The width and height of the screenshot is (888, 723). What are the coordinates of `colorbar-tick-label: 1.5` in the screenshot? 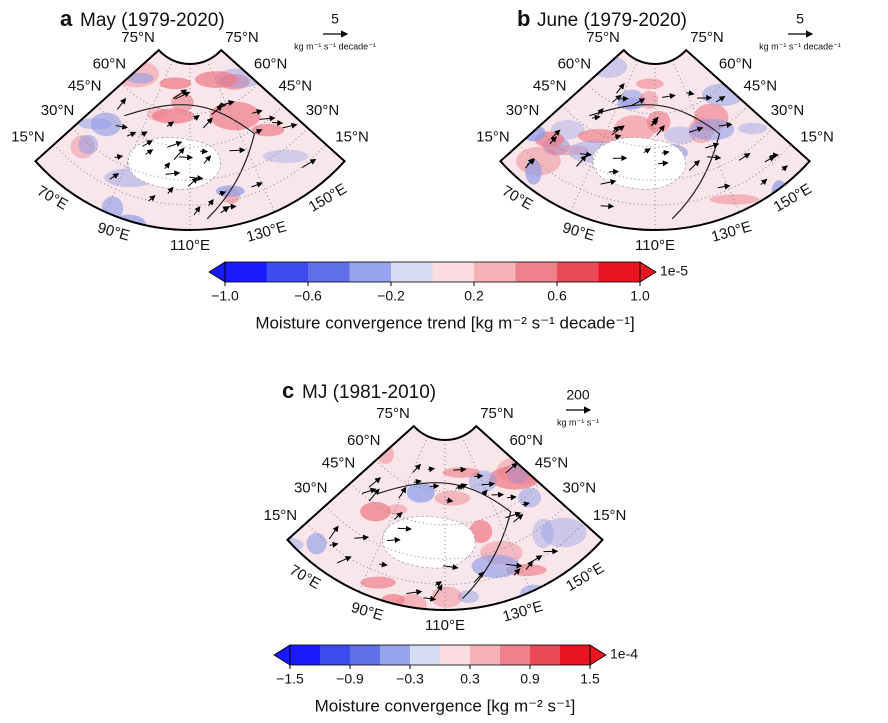 It's located at (590, 679).